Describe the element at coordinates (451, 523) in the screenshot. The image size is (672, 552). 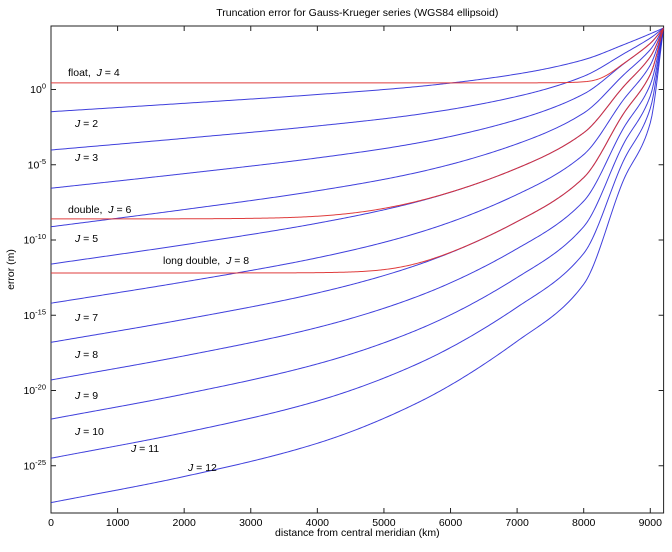
I see `x-tick-label: 6000` at that location.